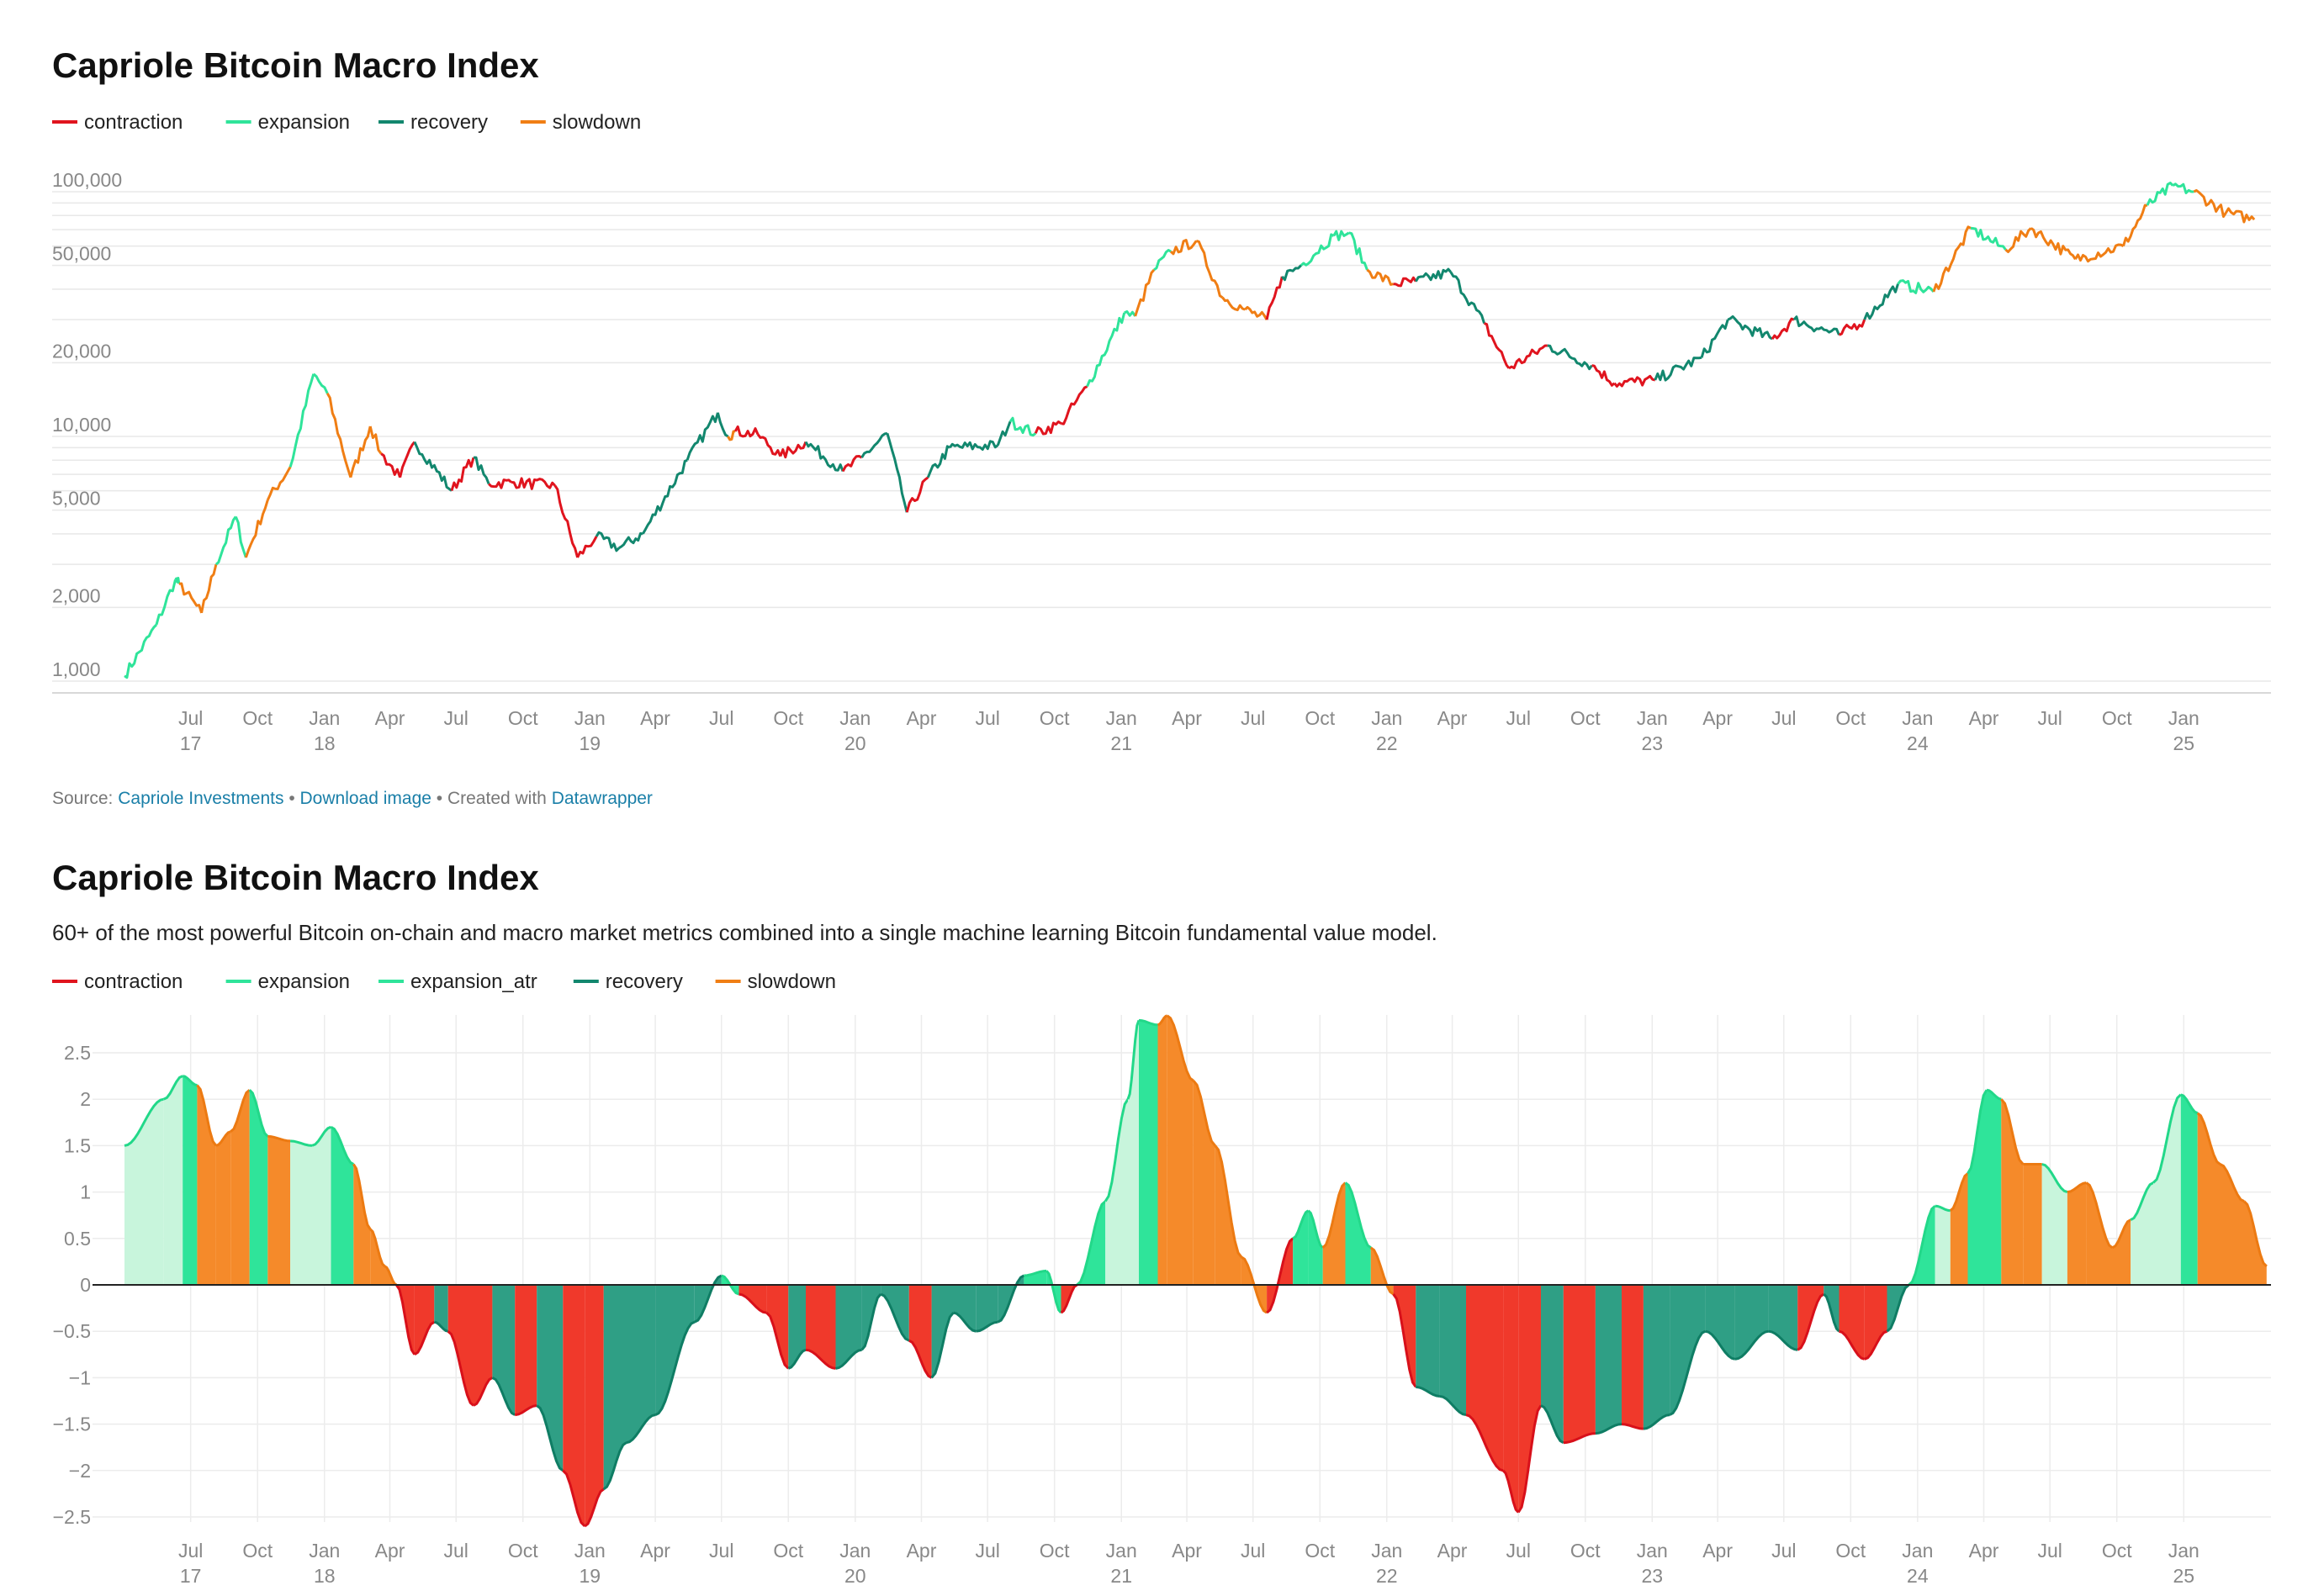  What do you see at coordinates (2183, 1576) in the screenshot?
I see `x-tick-year: 25` at bounding box center [2183, 1576].